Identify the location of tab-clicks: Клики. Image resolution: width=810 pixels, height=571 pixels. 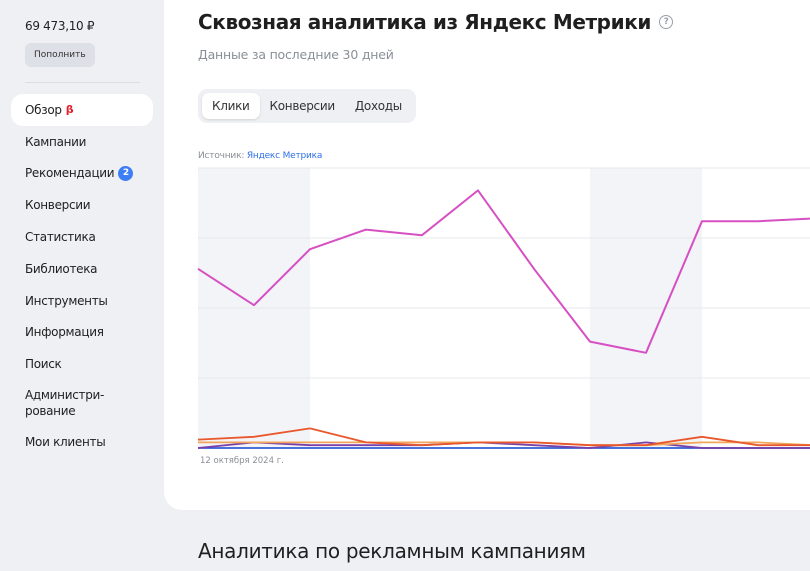
(231, 106).